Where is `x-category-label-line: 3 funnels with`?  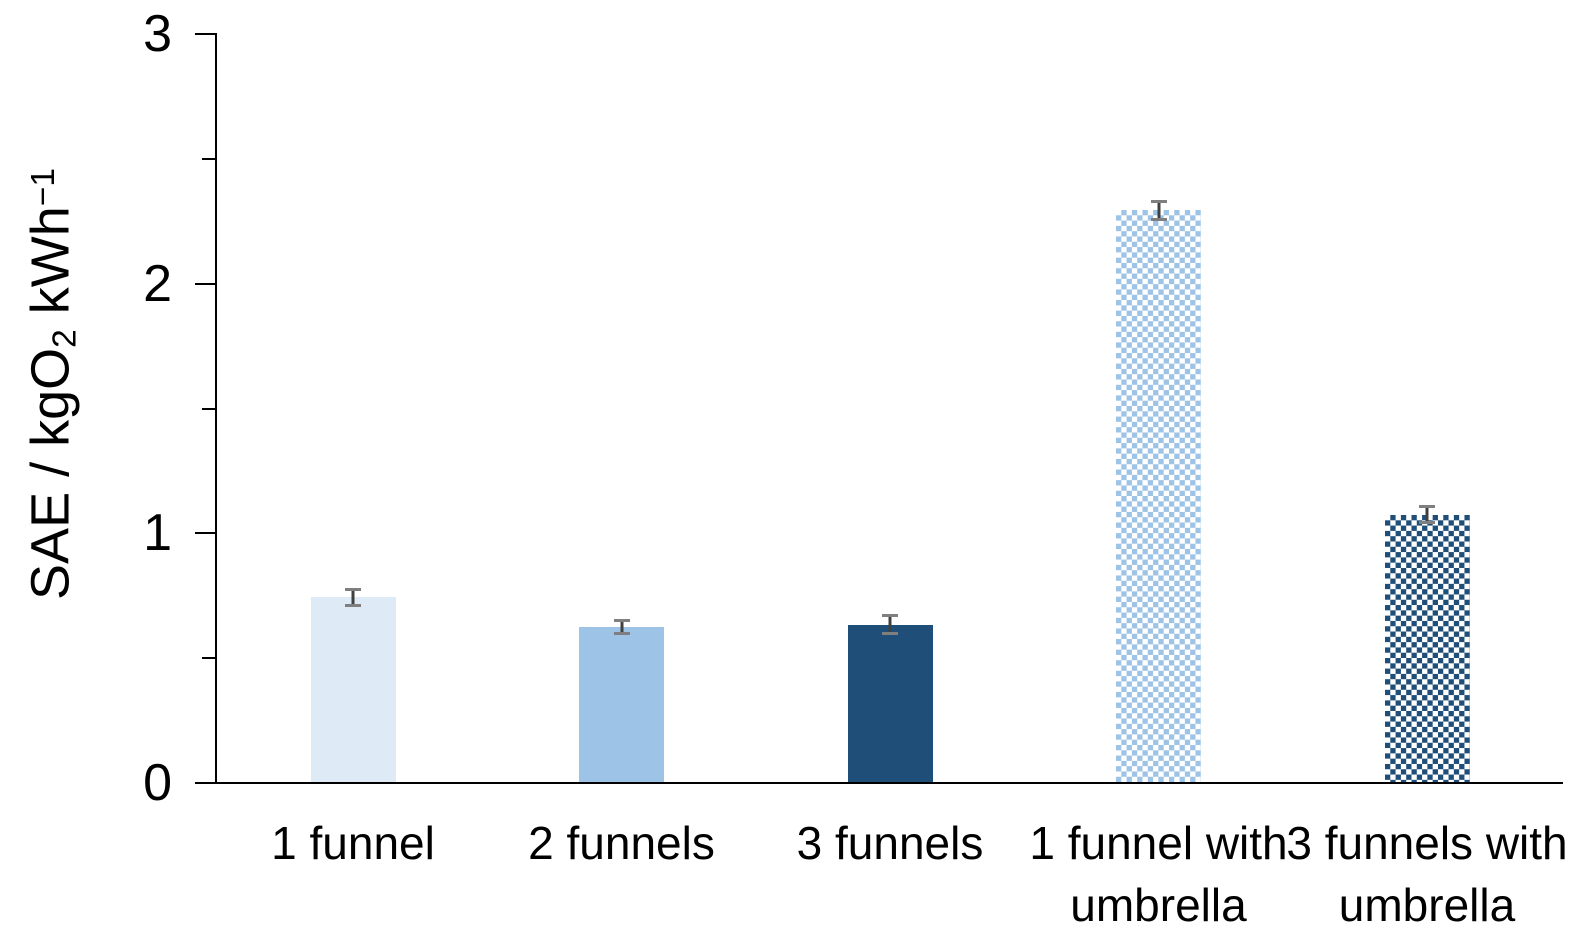
x-category-label-line: 3 funnels with is located at coordinates (1427, 843).